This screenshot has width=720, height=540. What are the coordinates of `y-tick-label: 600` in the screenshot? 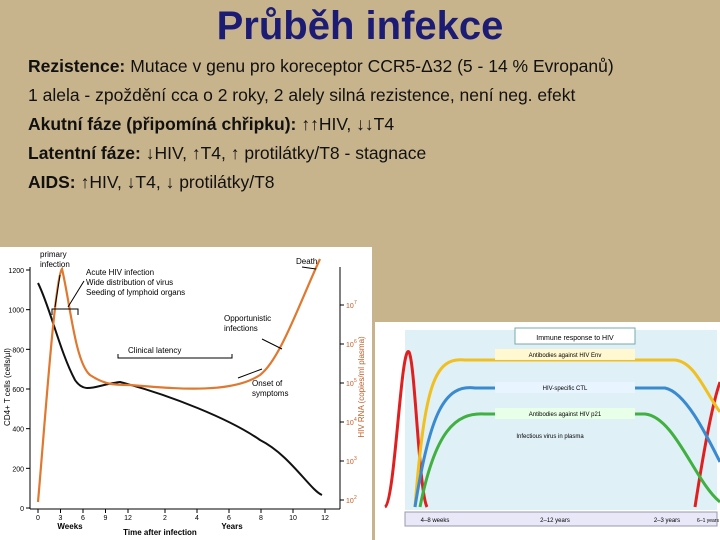 It's located at (18, 390).